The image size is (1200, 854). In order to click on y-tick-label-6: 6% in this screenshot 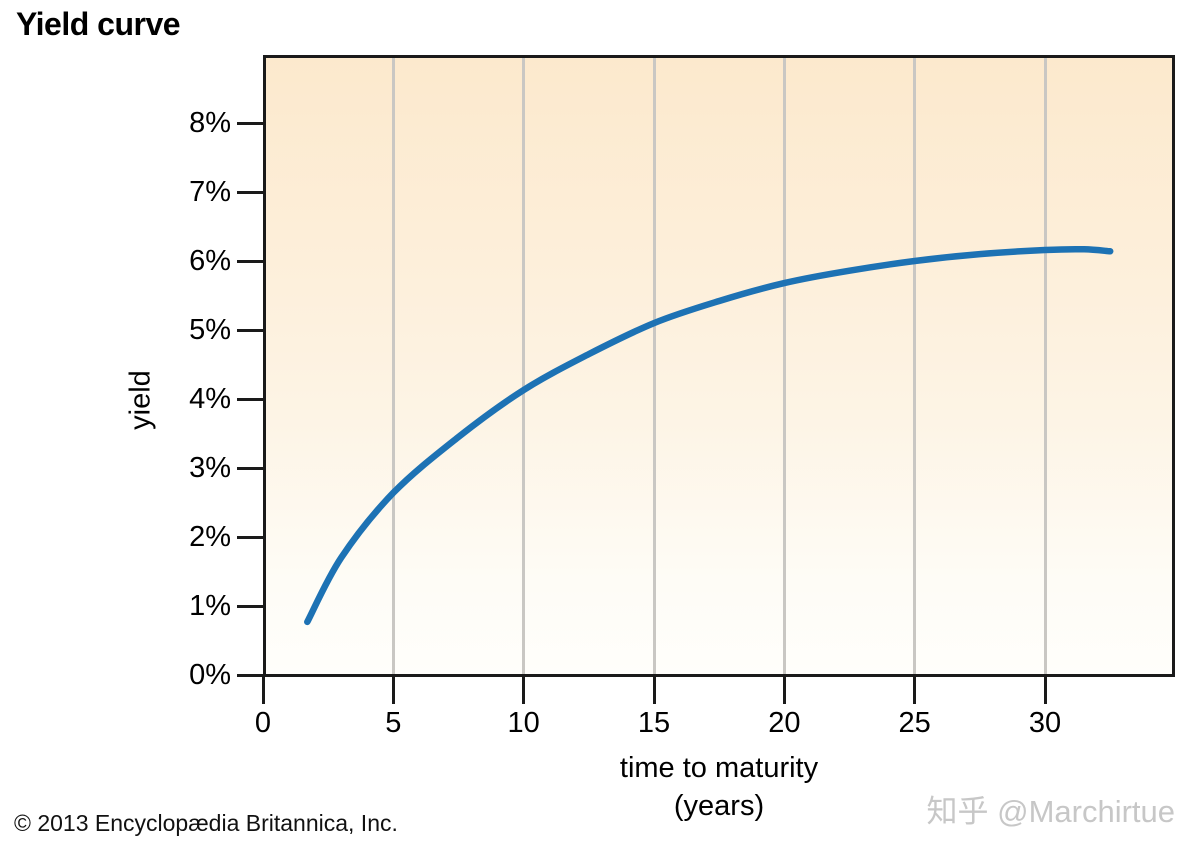, I will do `click(210, 261)`.